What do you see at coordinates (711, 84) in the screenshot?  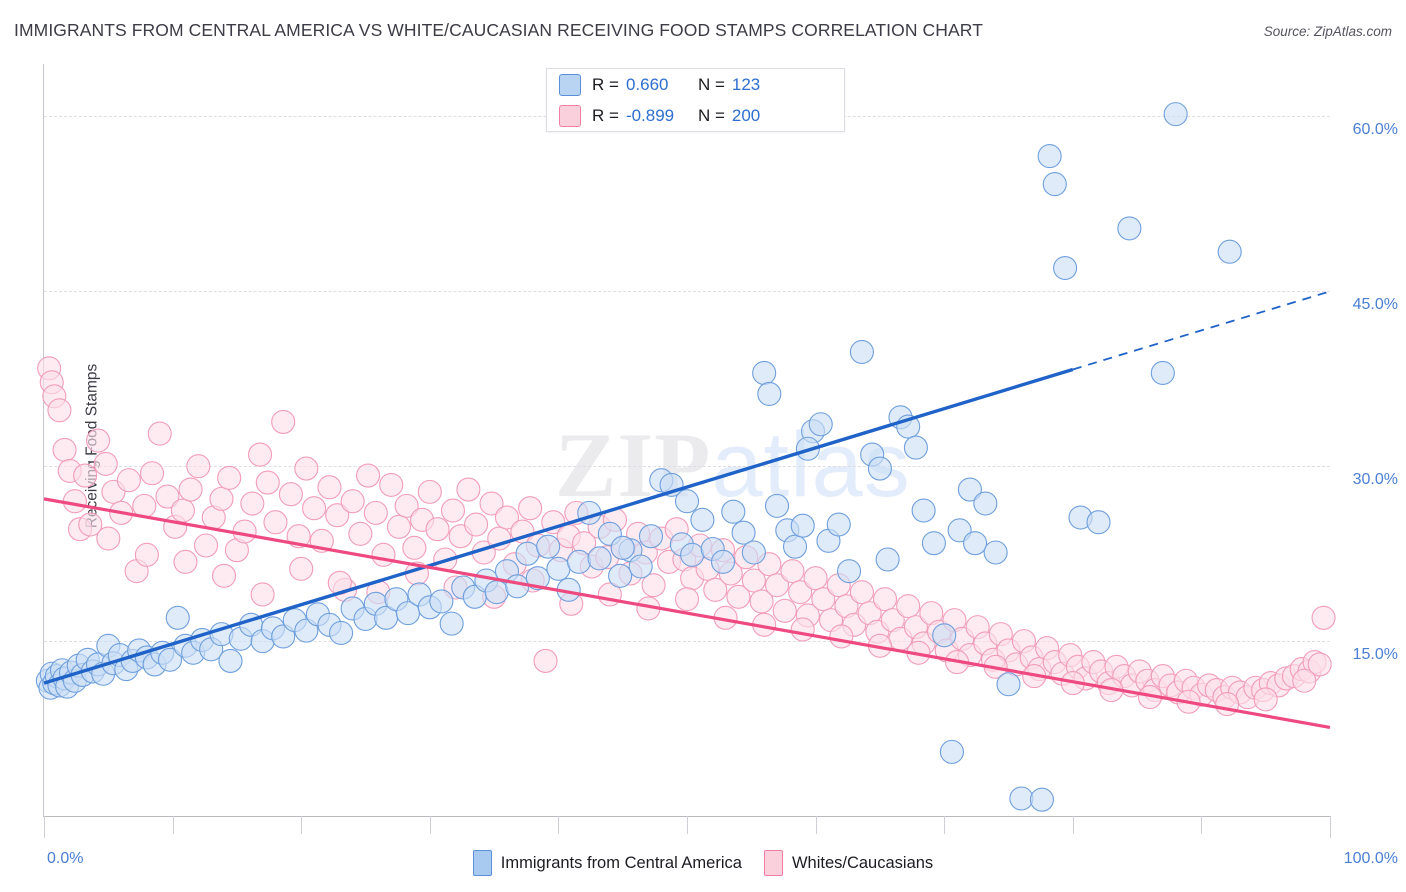 I see `legend-n-label-blue: N =` at bounding box center [711, 84].